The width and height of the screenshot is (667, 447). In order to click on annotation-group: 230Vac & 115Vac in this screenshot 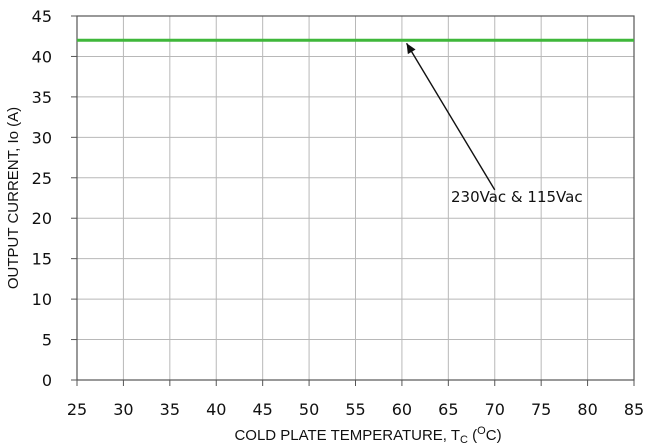, I will do `click(494, 124)`.